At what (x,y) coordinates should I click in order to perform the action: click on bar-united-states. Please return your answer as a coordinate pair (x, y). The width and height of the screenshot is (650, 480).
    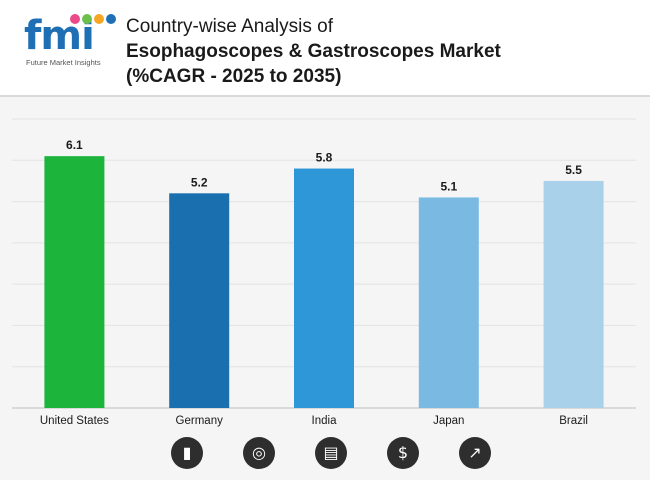
    Looking at the image, I should click on (74, 282).